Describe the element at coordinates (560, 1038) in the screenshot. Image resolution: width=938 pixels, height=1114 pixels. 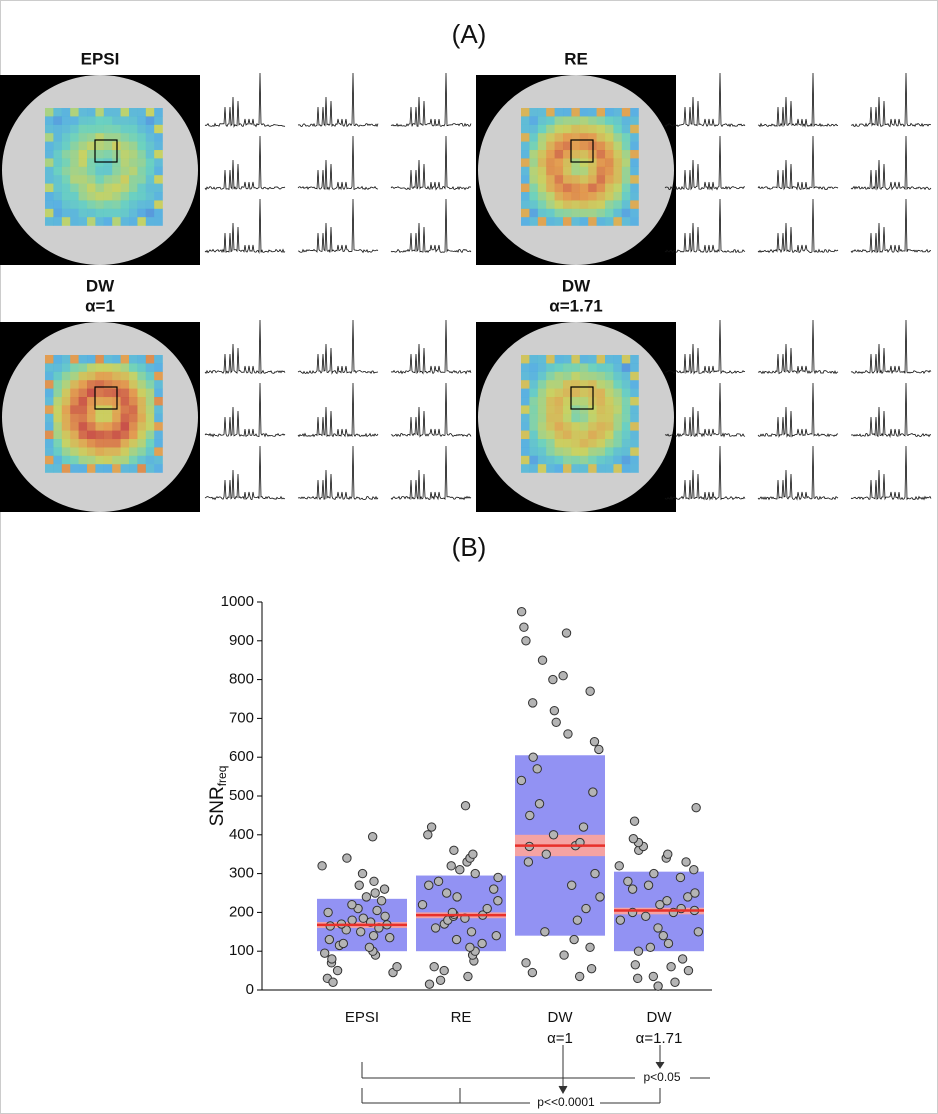
I see `x-tick-label: α=1` at that location.